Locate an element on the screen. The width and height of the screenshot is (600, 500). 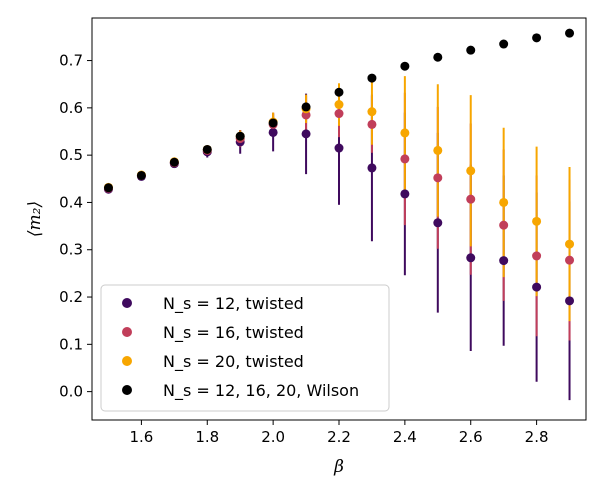
x-axis-label: β is located at coordinates (338, 467).